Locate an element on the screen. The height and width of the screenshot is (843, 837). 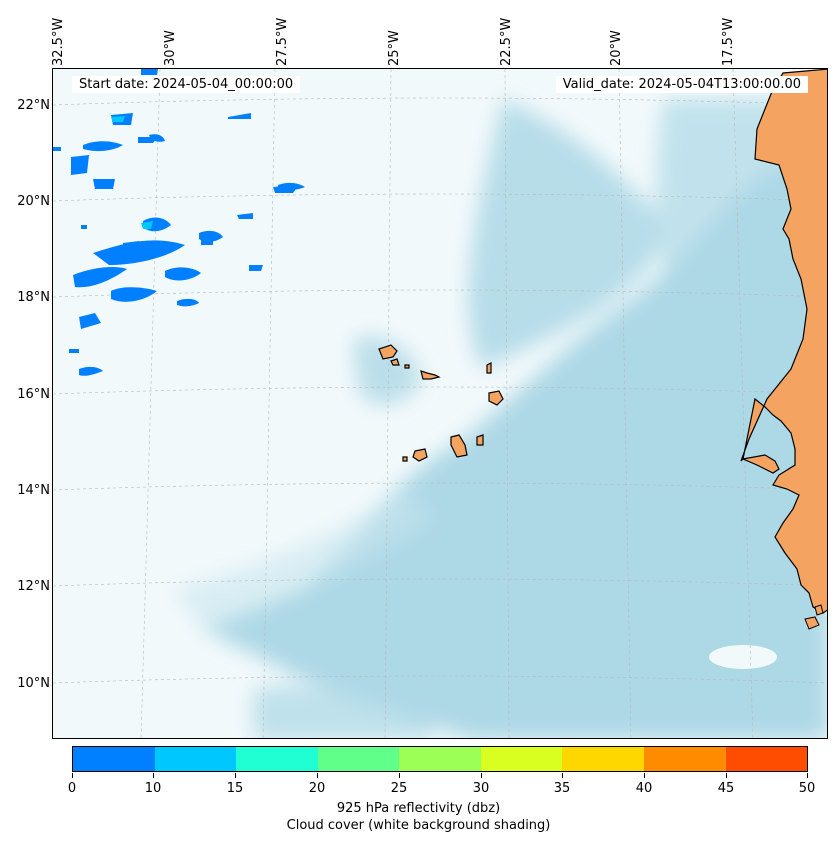
colorbar-tick-label: 45 is located at coordinates (726, 788).